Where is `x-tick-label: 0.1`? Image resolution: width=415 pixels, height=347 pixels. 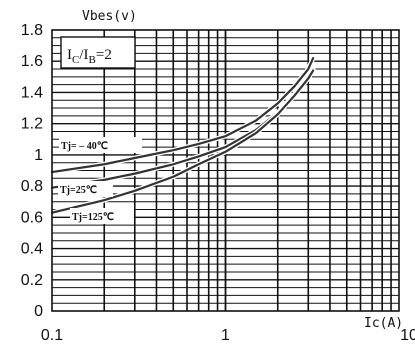
x-tick-label: 0.1 is located at coordinates (52, 335).